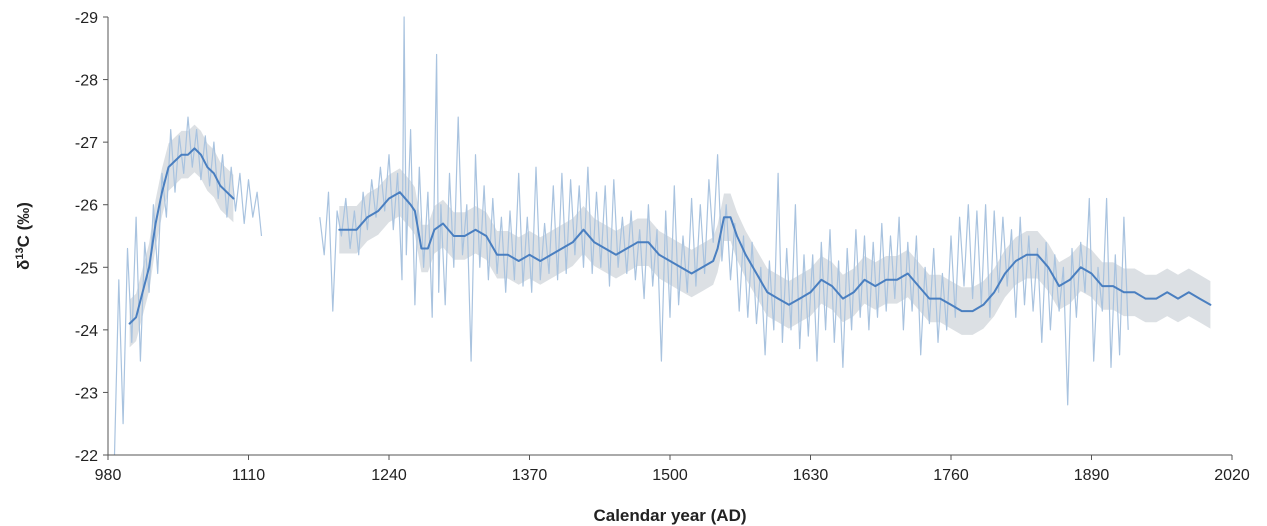 The width and height of the screenshot is (1267, 526). Describe the element at coordinates (530, 475) in the screenshot. I see `x-tick-label: 1370` at that location.